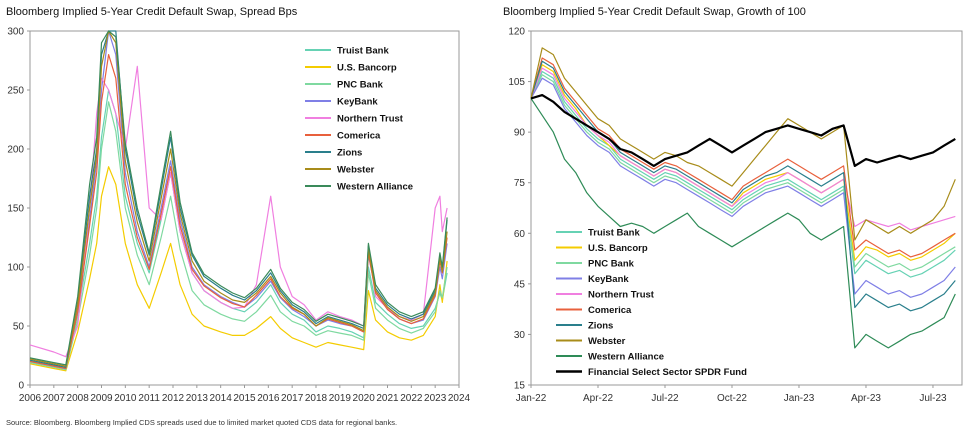 The width and height of the screenshot is (971, 434). What do you see at coordinates (520, 284) in the screenshot?
I see `right-y-tick-label: 45` at bounding box center [520, 284].